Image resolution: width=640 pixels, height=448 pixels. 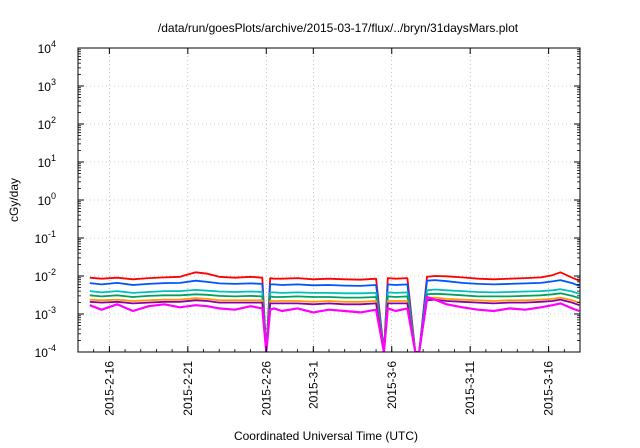 What do you see at coordinates (266, 388) in the screenshot?
I see `x-tick-label: 2015-2-26` at bounding box center [266, 388].